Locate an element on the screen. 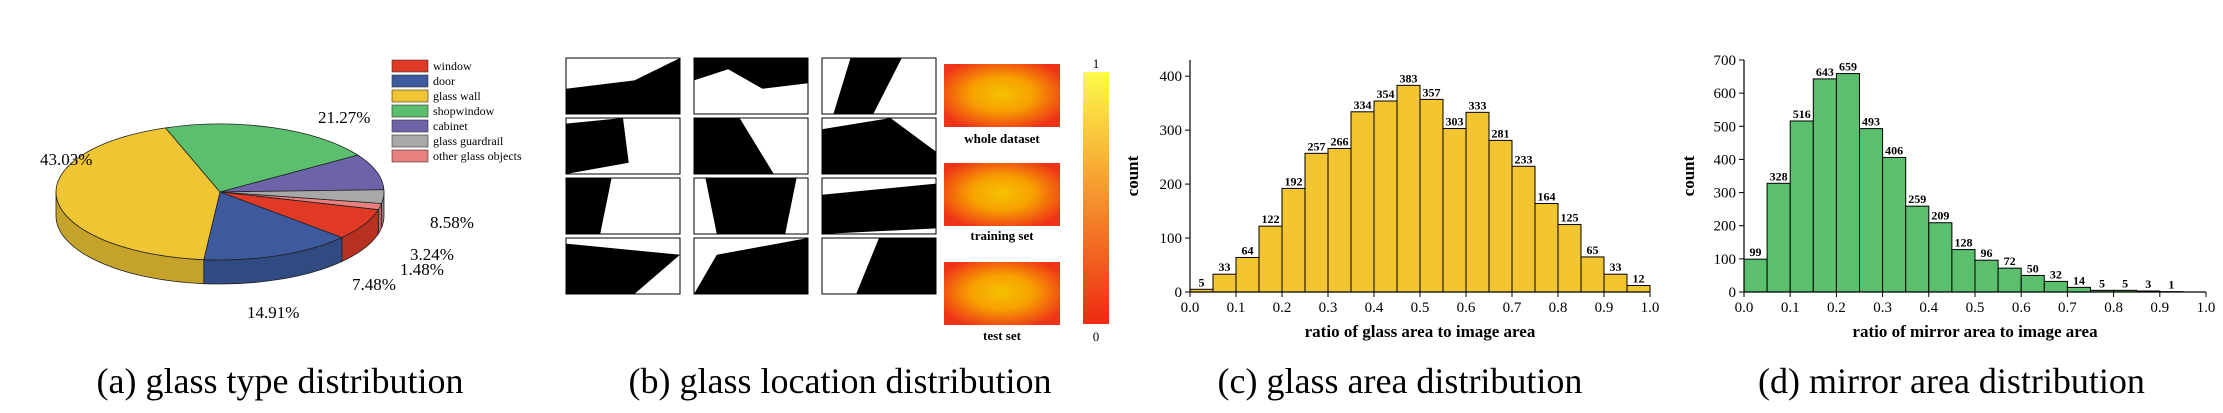  pie-value-label: 43.03% is located at coordinates (66, 159).